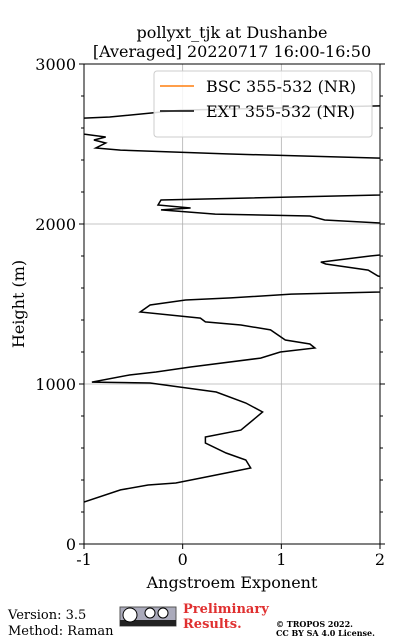  What do you see at coordinates (380, 559) in the screenshot?
I see `x-tick-label: 2` at bounding box center [380, 559].